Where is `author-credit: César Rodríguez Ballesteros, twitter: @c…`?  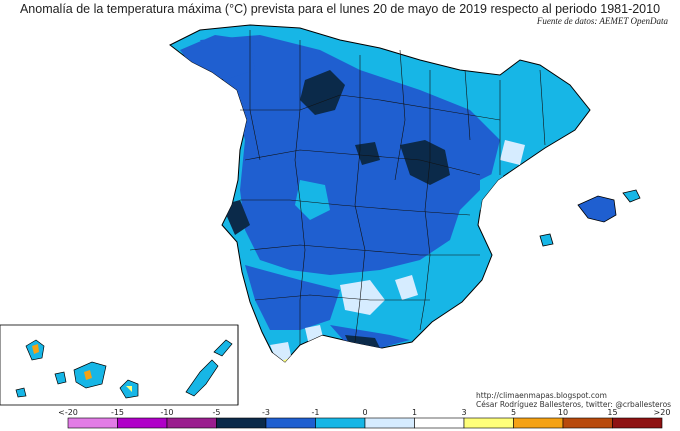 author-credit: César Rodríguez Ballesteros, twitter: @c… is located at coordinates (574, 404).